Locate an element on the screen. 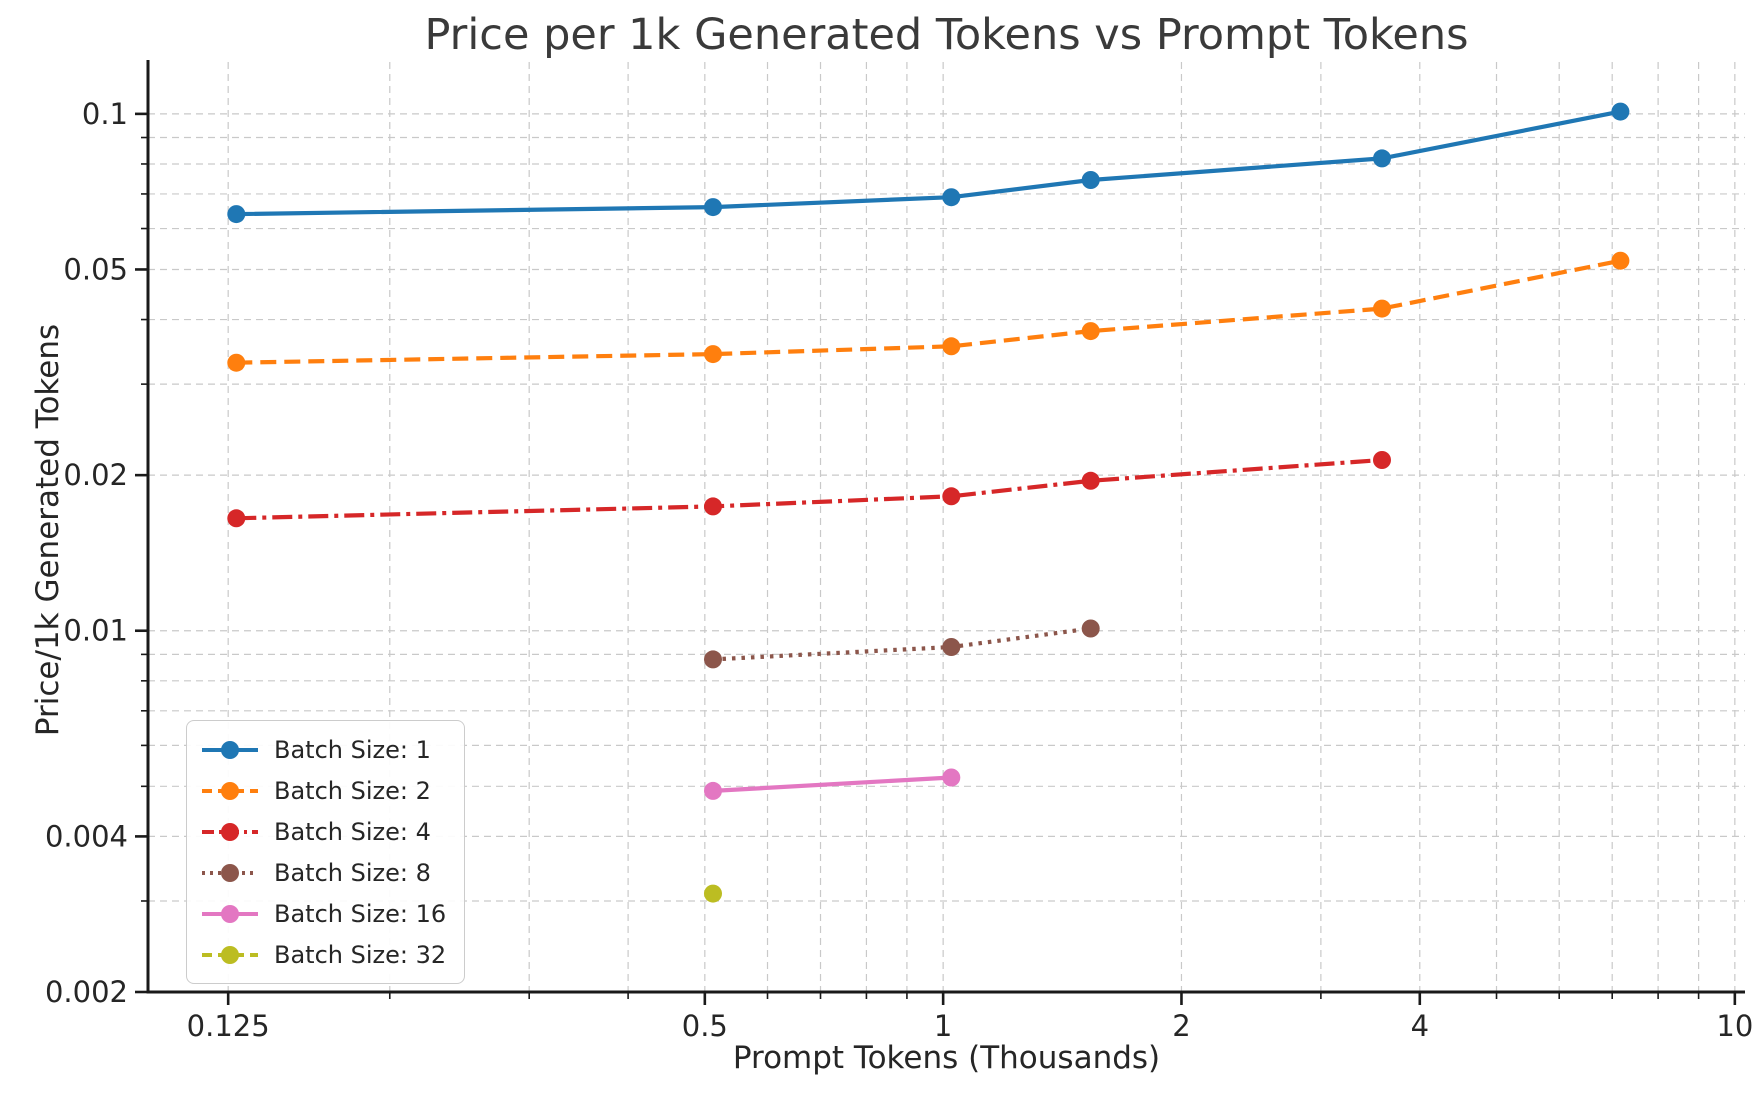 This screenshot has width=1760, height=1101. x-tick-label: 4 is located at coordinates (1420, 1026).